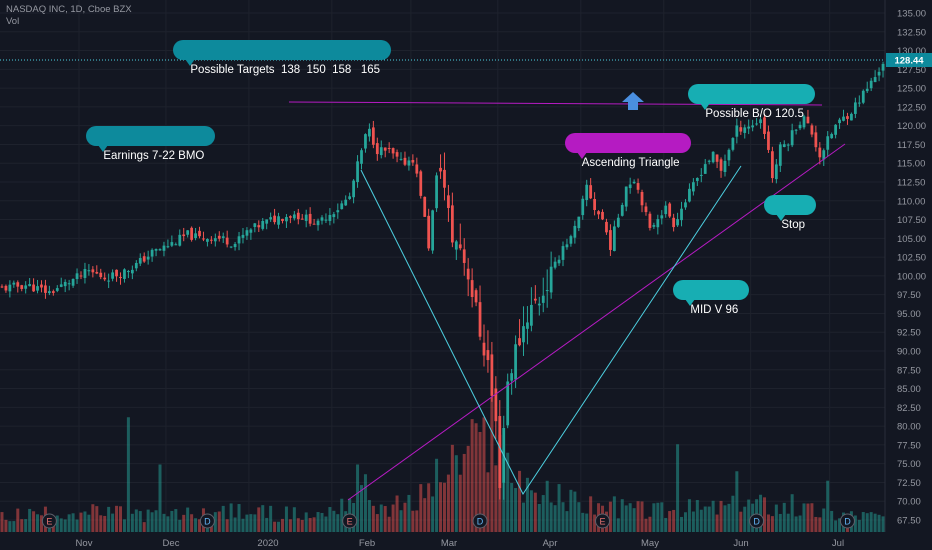  I want to click on callout-targets: Possible Targets 138 150 158 165, so click(282, 58).